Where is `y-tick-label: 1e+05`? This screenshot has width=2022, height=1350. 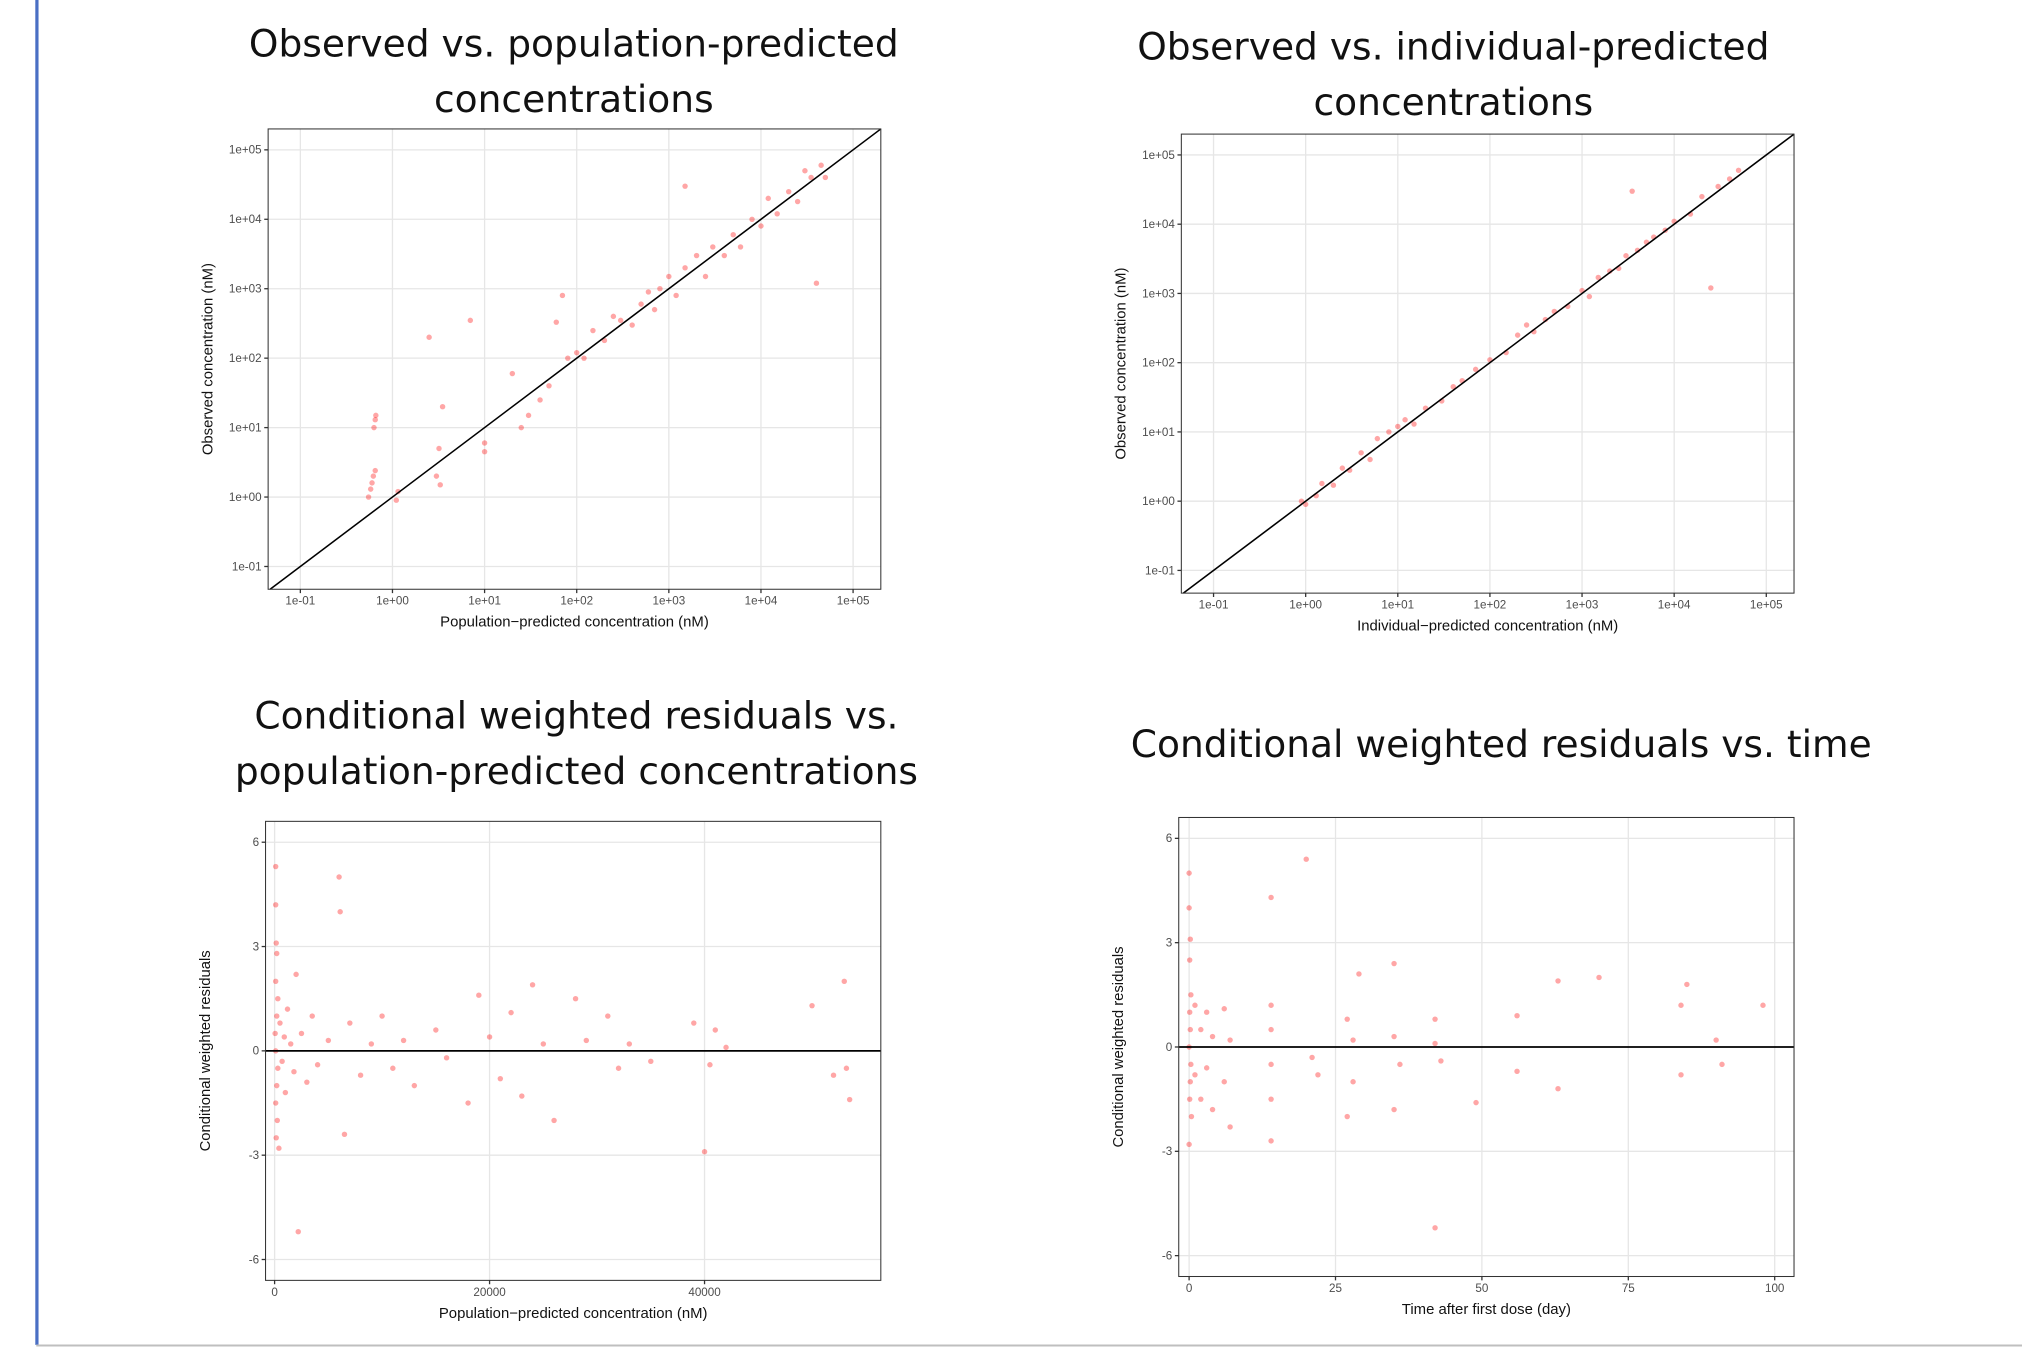 y-tick-label: 1e+05 is located at coordinates (245, 150).